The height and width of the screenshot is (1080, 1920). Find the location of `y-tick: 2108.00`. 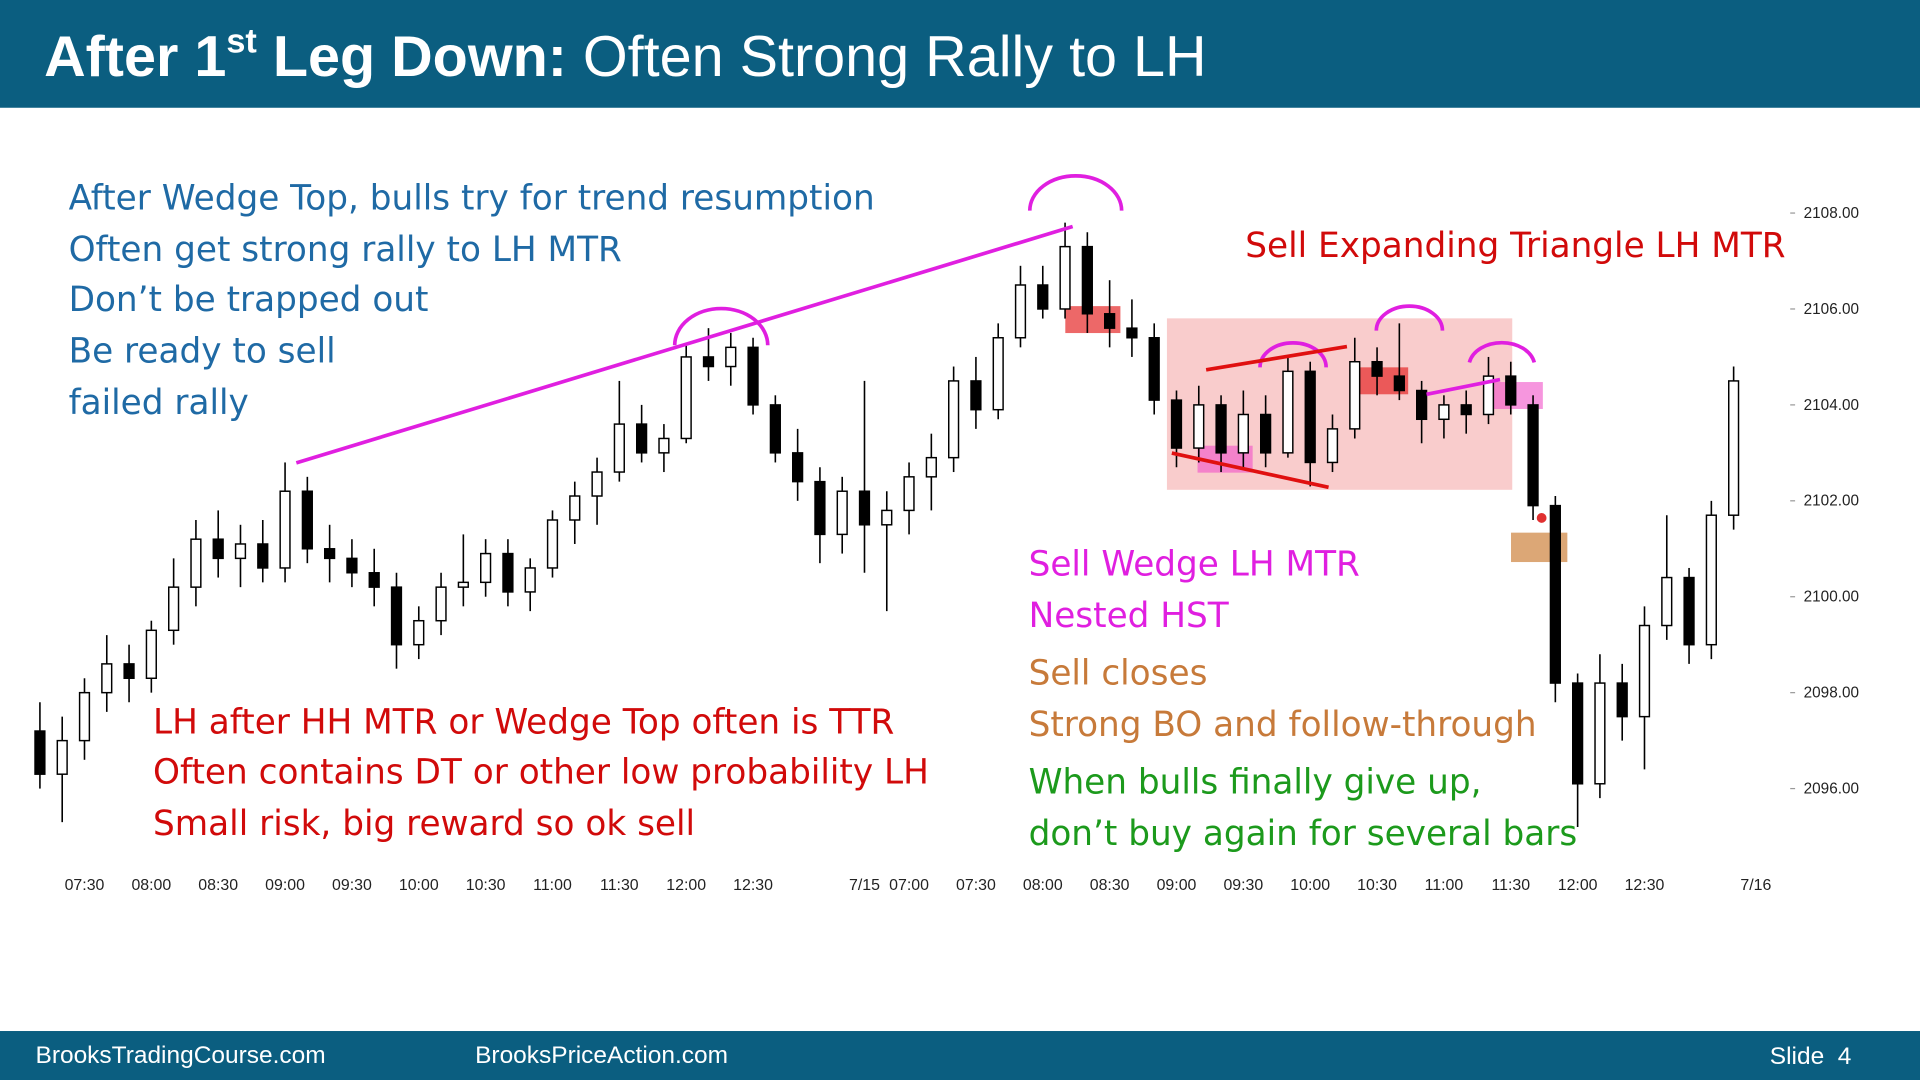

y-tick: 2108.00 is located at coordinates (1824, 213).